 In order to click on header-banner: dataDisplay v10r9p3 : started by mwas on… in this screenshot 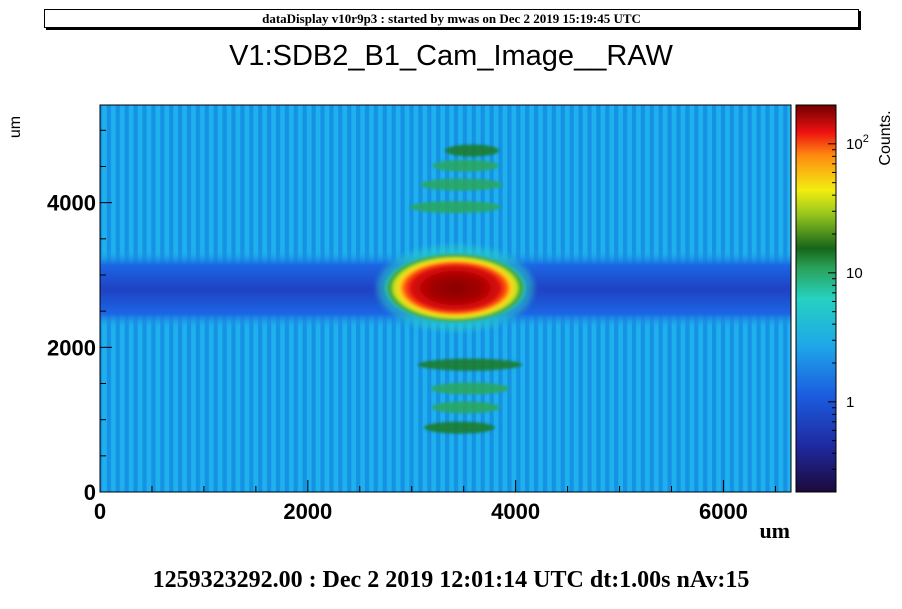, I will do `click(451, 18)`.